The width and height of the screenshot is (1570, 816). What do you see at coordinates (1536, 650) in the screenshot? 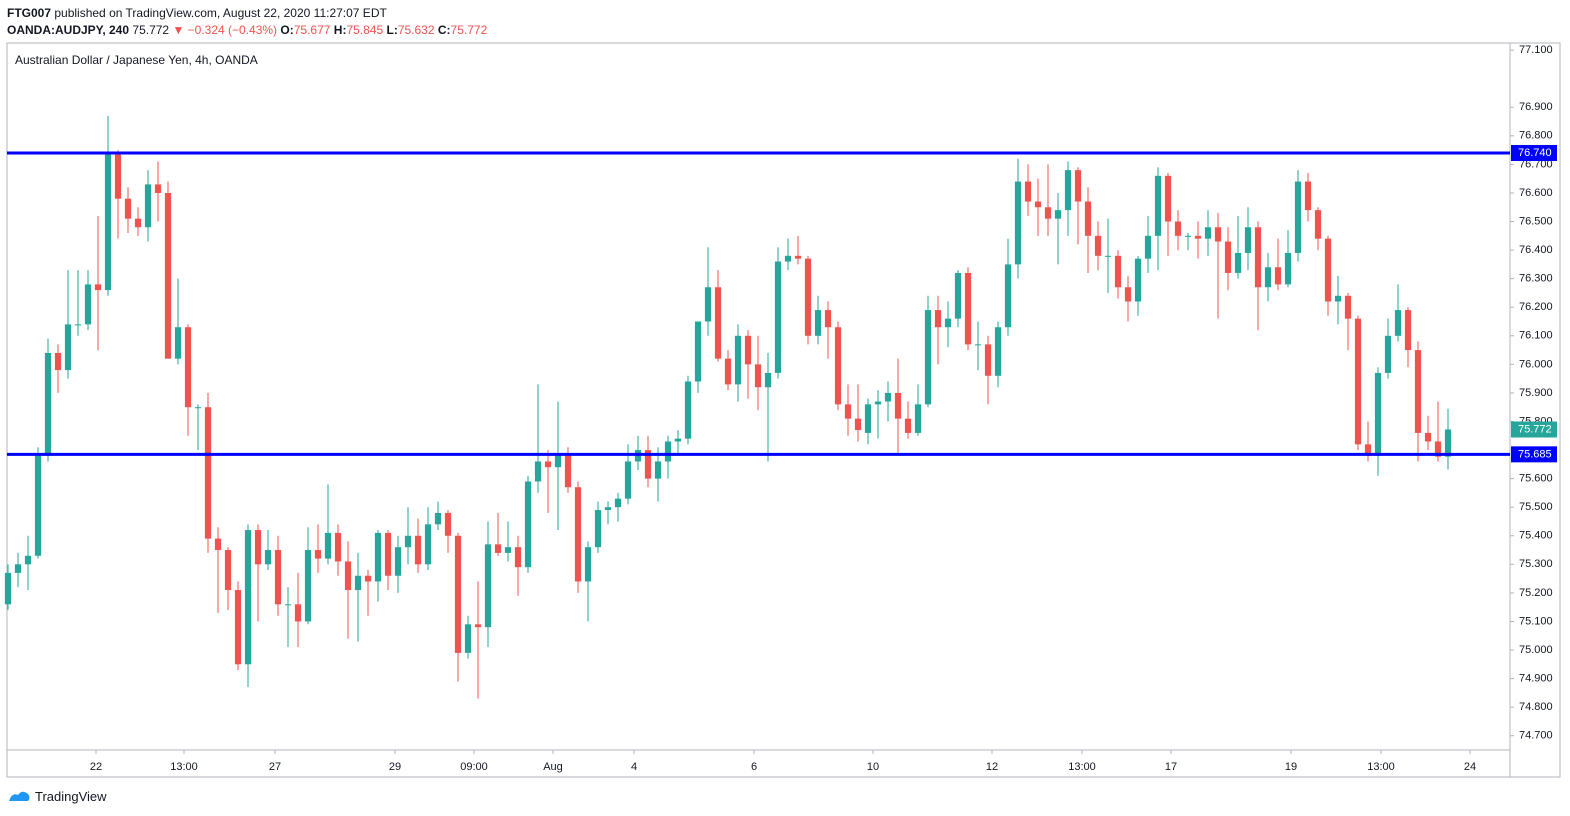
I see `y-tick-label: 75.000` at bounding box center [1536, 650].